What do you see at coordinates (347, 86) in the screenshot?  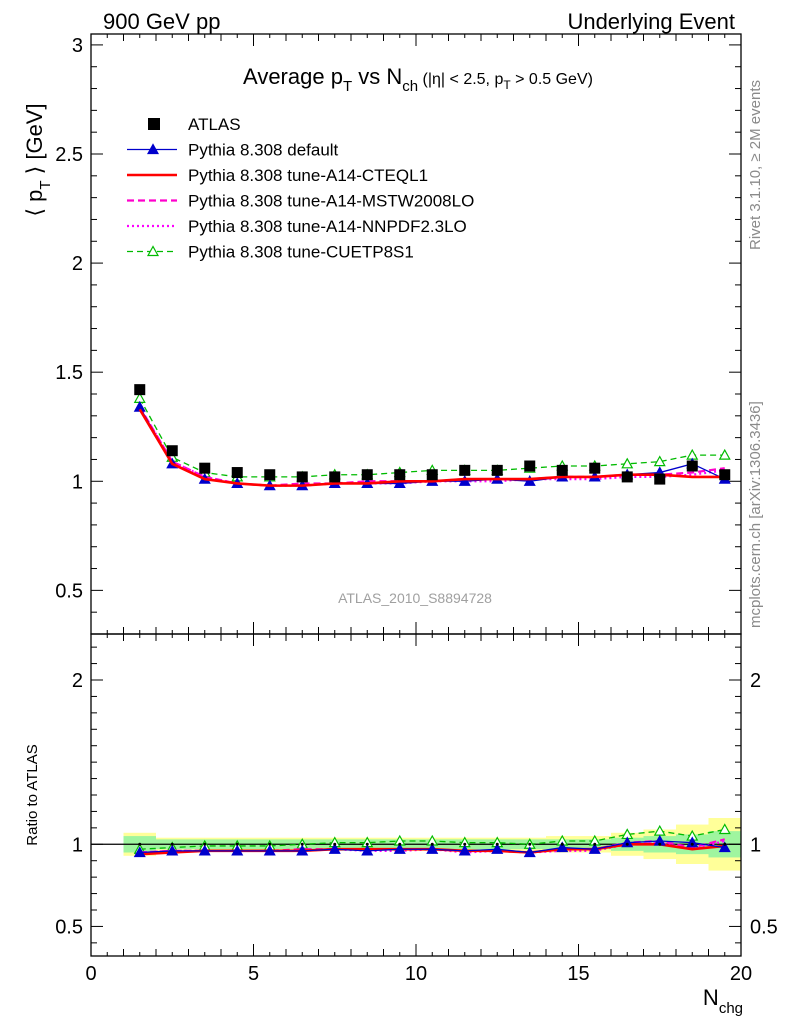 I see `title-sub: T` at bounding box center [347, 86].